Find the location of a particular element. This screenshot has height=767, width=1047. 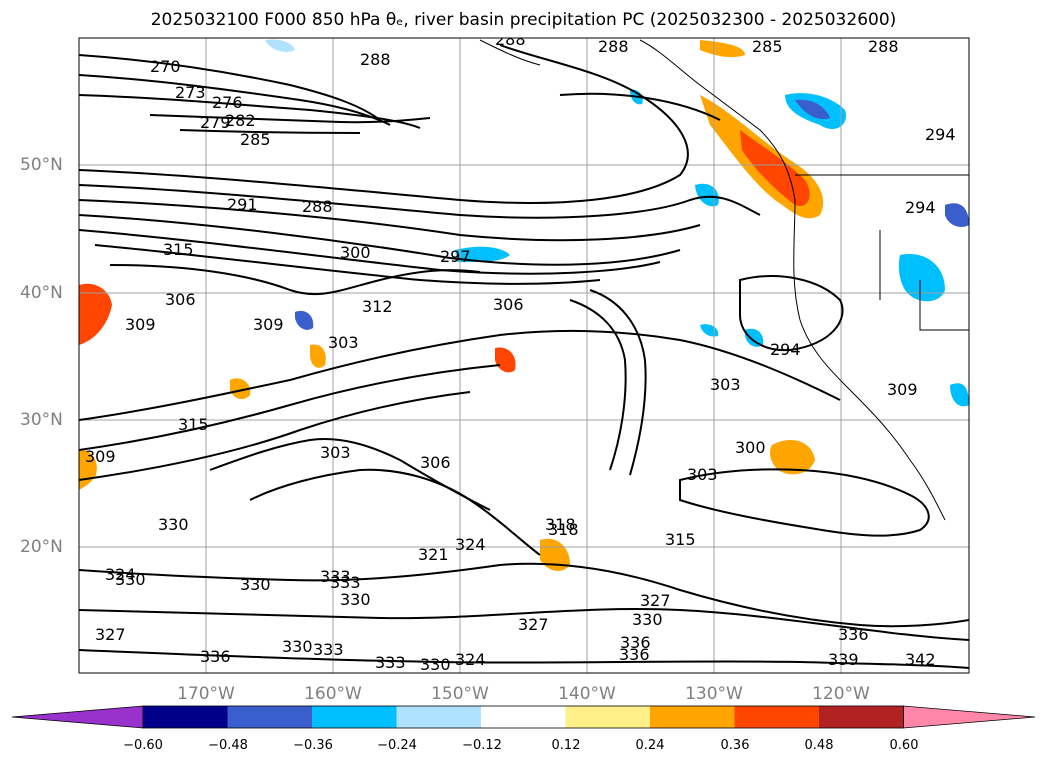

contour-label: 270 is located at coordinates (165, 66).